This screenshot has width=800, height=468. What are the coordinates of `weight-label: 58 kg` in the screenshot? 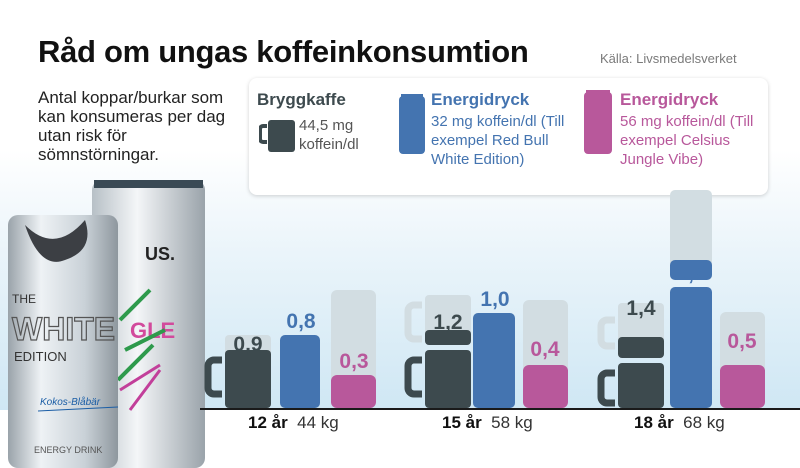 It's located at (512, 422).